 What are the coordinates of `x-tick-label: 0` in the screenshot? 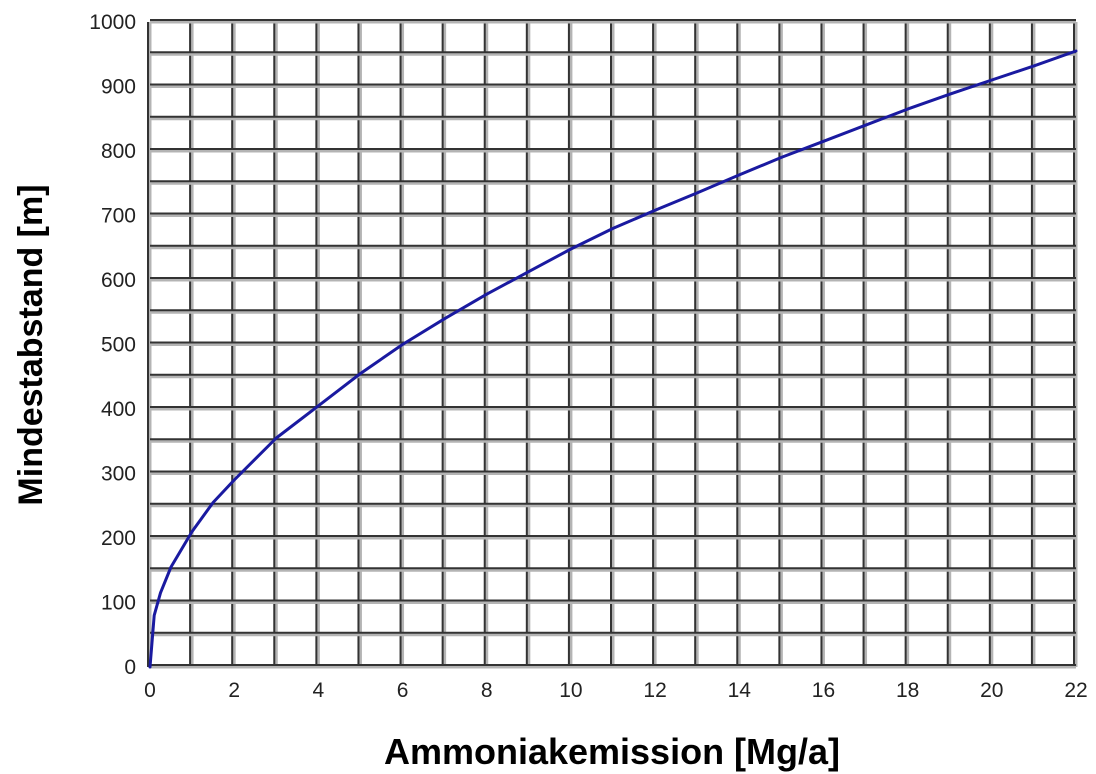 It's located at (150, 690).